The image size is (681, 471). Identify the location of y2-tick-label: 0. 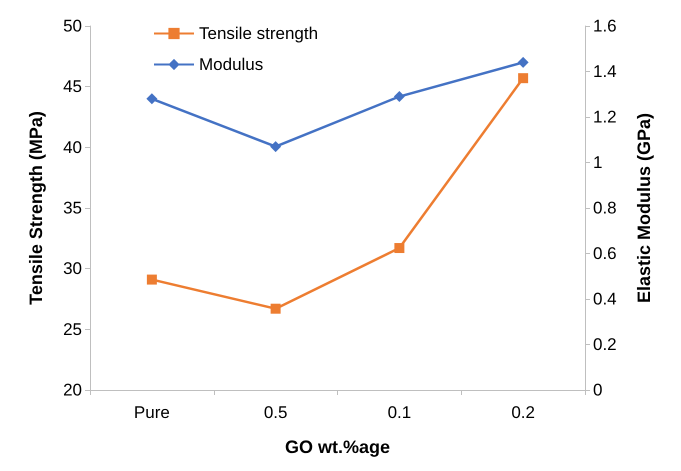
(597, 390).